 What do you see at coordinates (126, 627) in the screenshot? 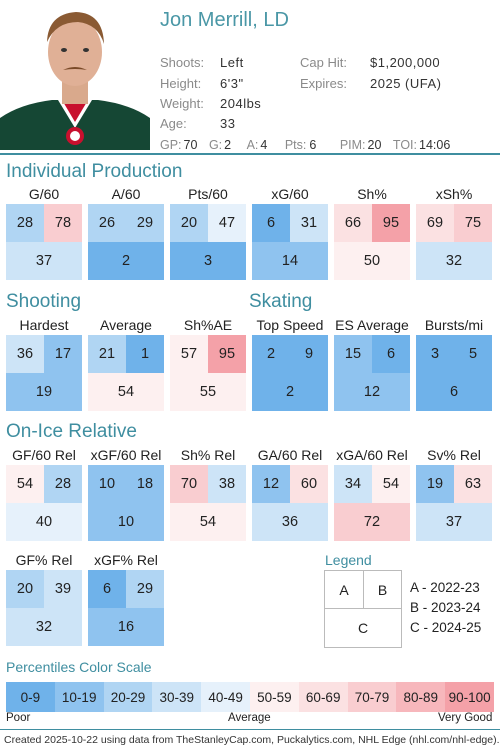
I see `percentile-cell-c: 16` at bounding box center [126, 627].